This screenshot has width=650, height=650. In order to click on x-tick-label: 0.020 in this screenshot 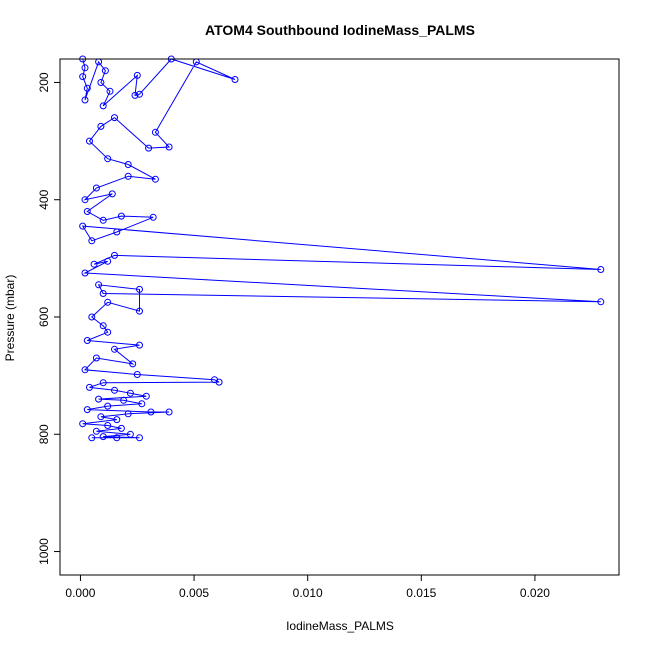, I will do `click(535, 593)`.